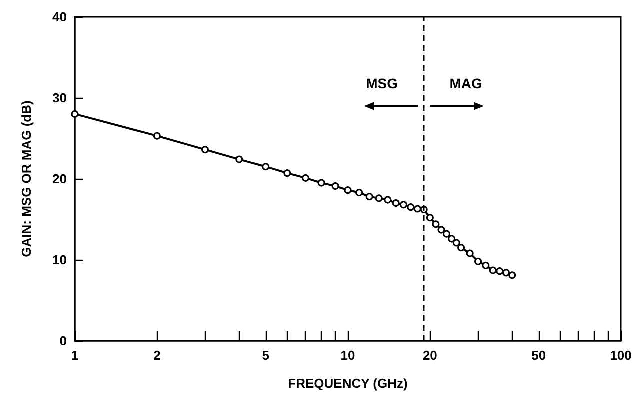 This screenshot has height=401, width=643. Describe the element at coordinates (75, 355) in the screenshot. I see `x-tick-label: 1` at that location.